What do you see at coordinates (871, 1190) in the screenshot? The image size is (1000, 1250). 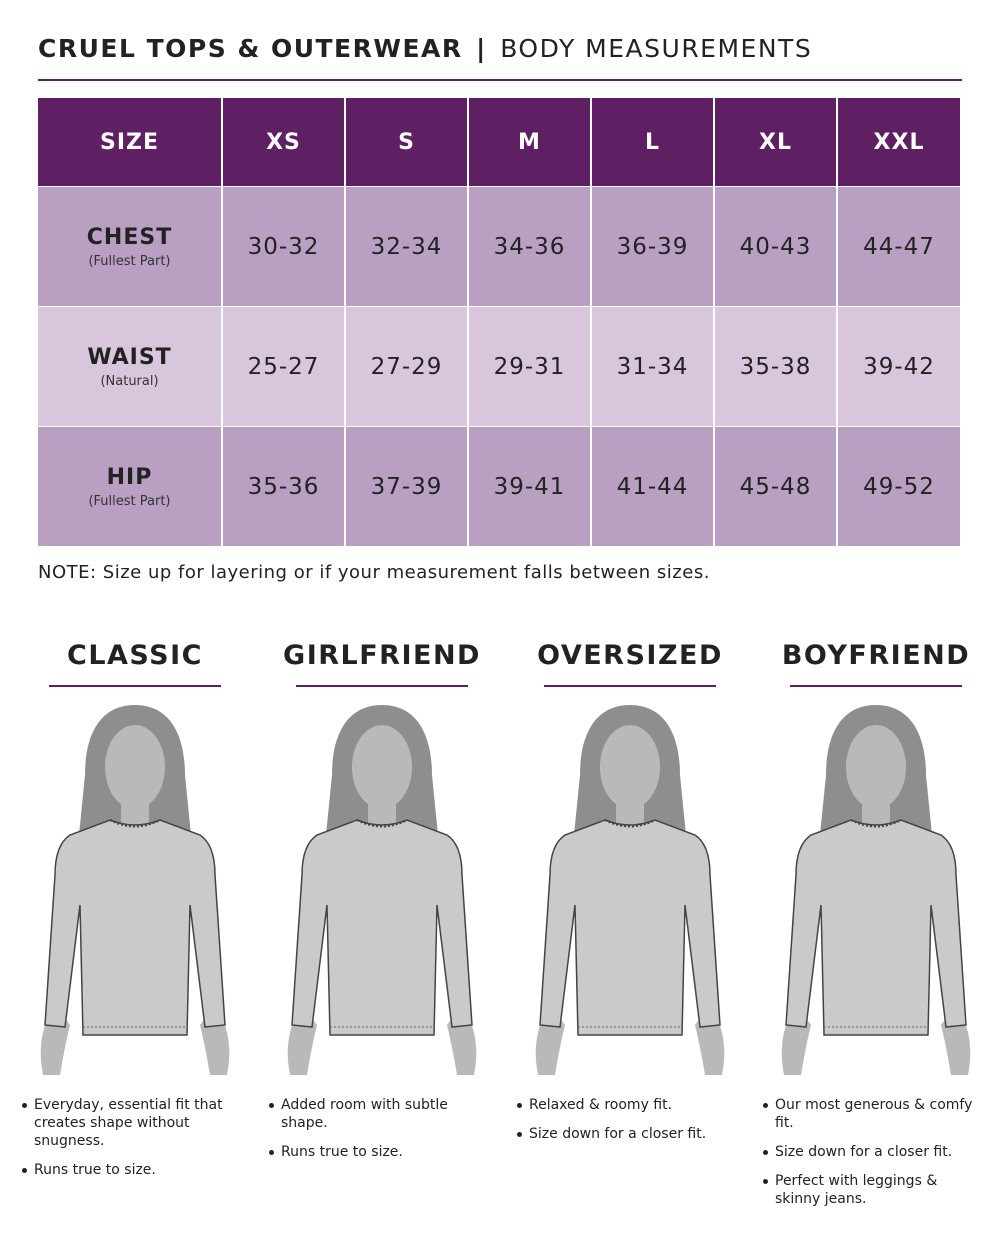 I see `bullet: Perfect with leggings & skinny jeans.` at bounding box center [871, 1190].